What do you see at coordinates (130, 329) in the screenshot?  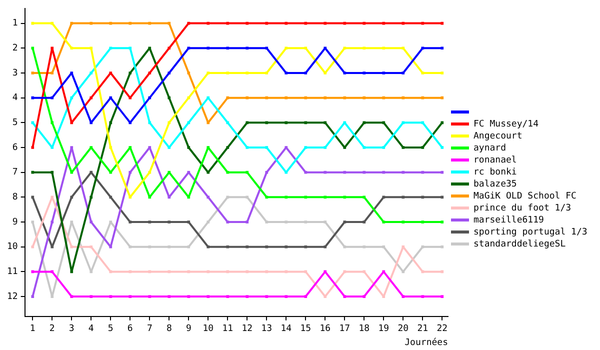 I see `x-tick-label: 6` at bounding box center [130, 329].